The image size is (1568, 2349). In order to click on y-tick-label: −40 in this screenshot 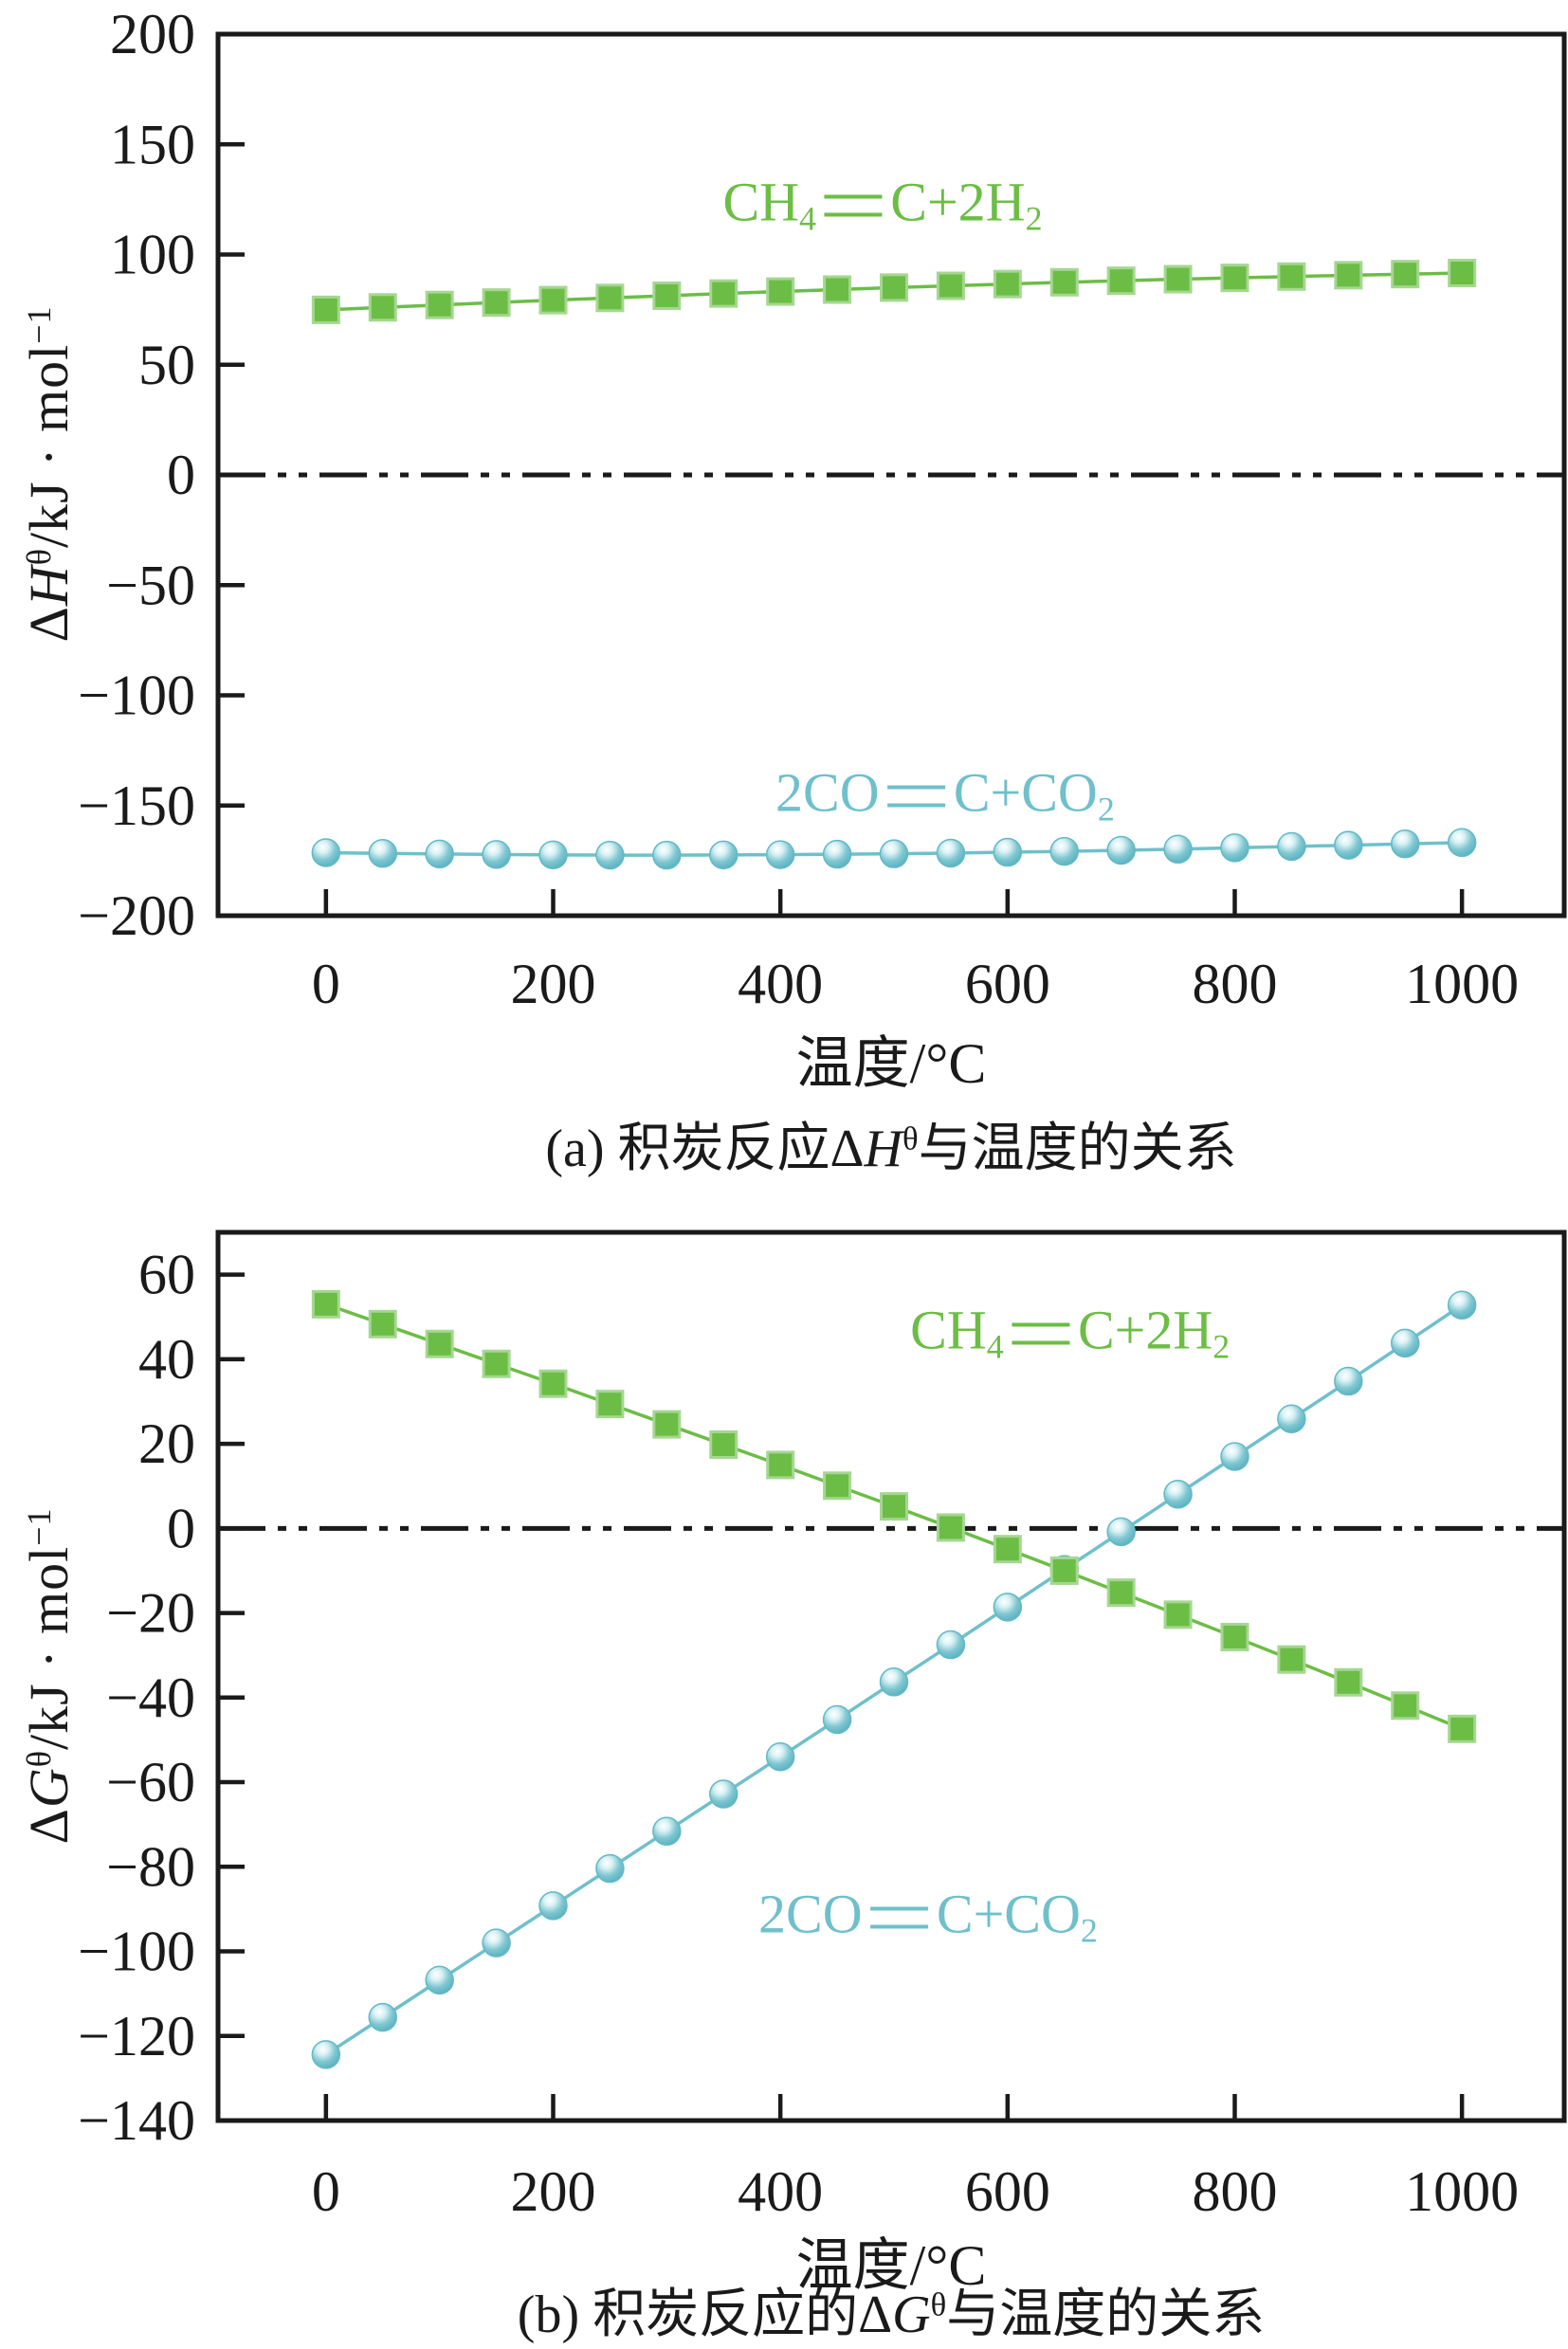, I will do `click(150, 1697)`.